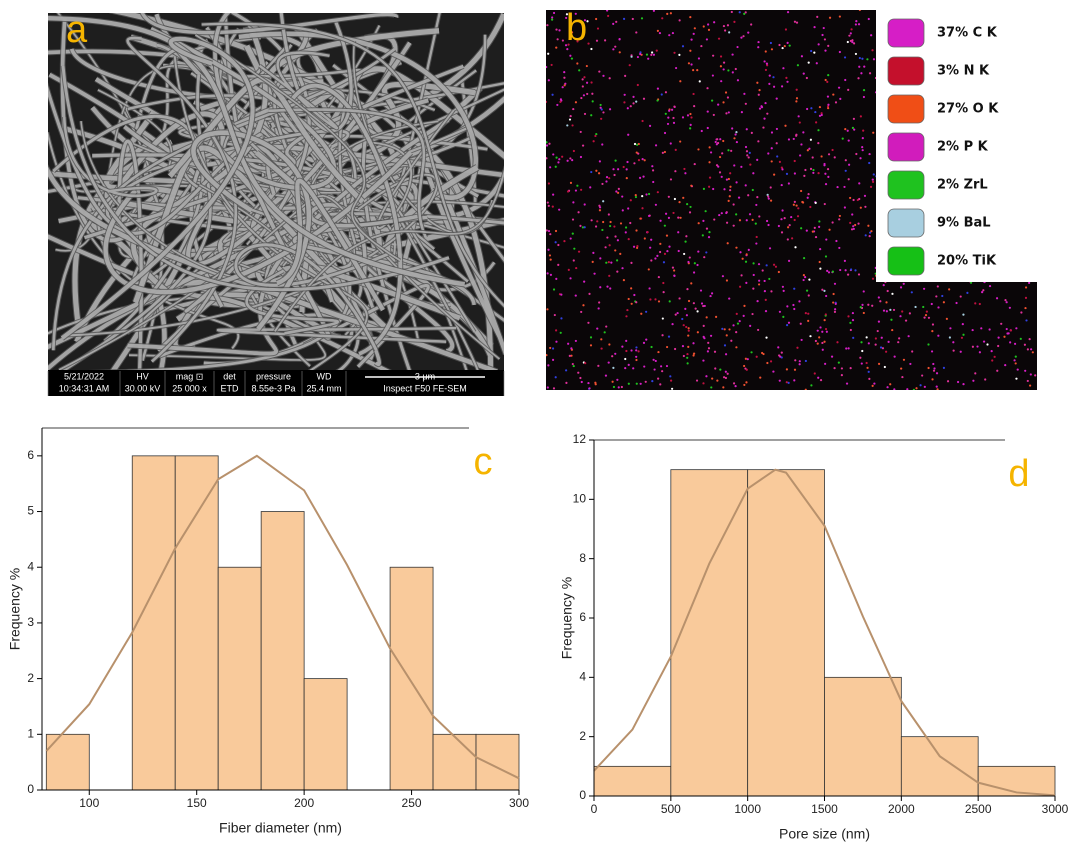  What do you see at coordinates (747, 809) in the screenshot?
I see `x-tick-label: 1000` at bounding box center [747, 809].